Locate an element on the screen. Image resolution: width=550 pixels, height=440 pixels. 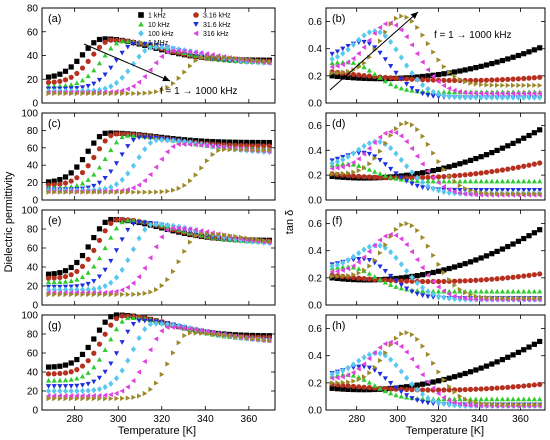
series-316-kHz is located at coordinates (435, 163).